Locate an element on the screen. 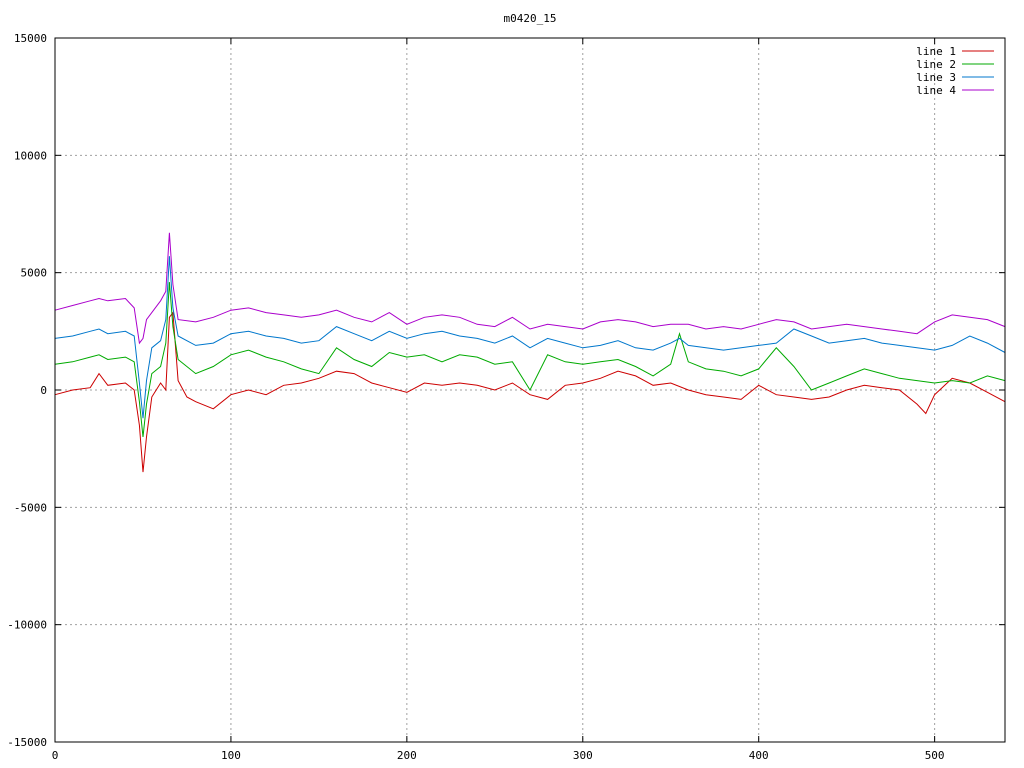 This screenshot has height=768, width=1024. y-tick-label: 5000 is located at coordinates (34, 273).